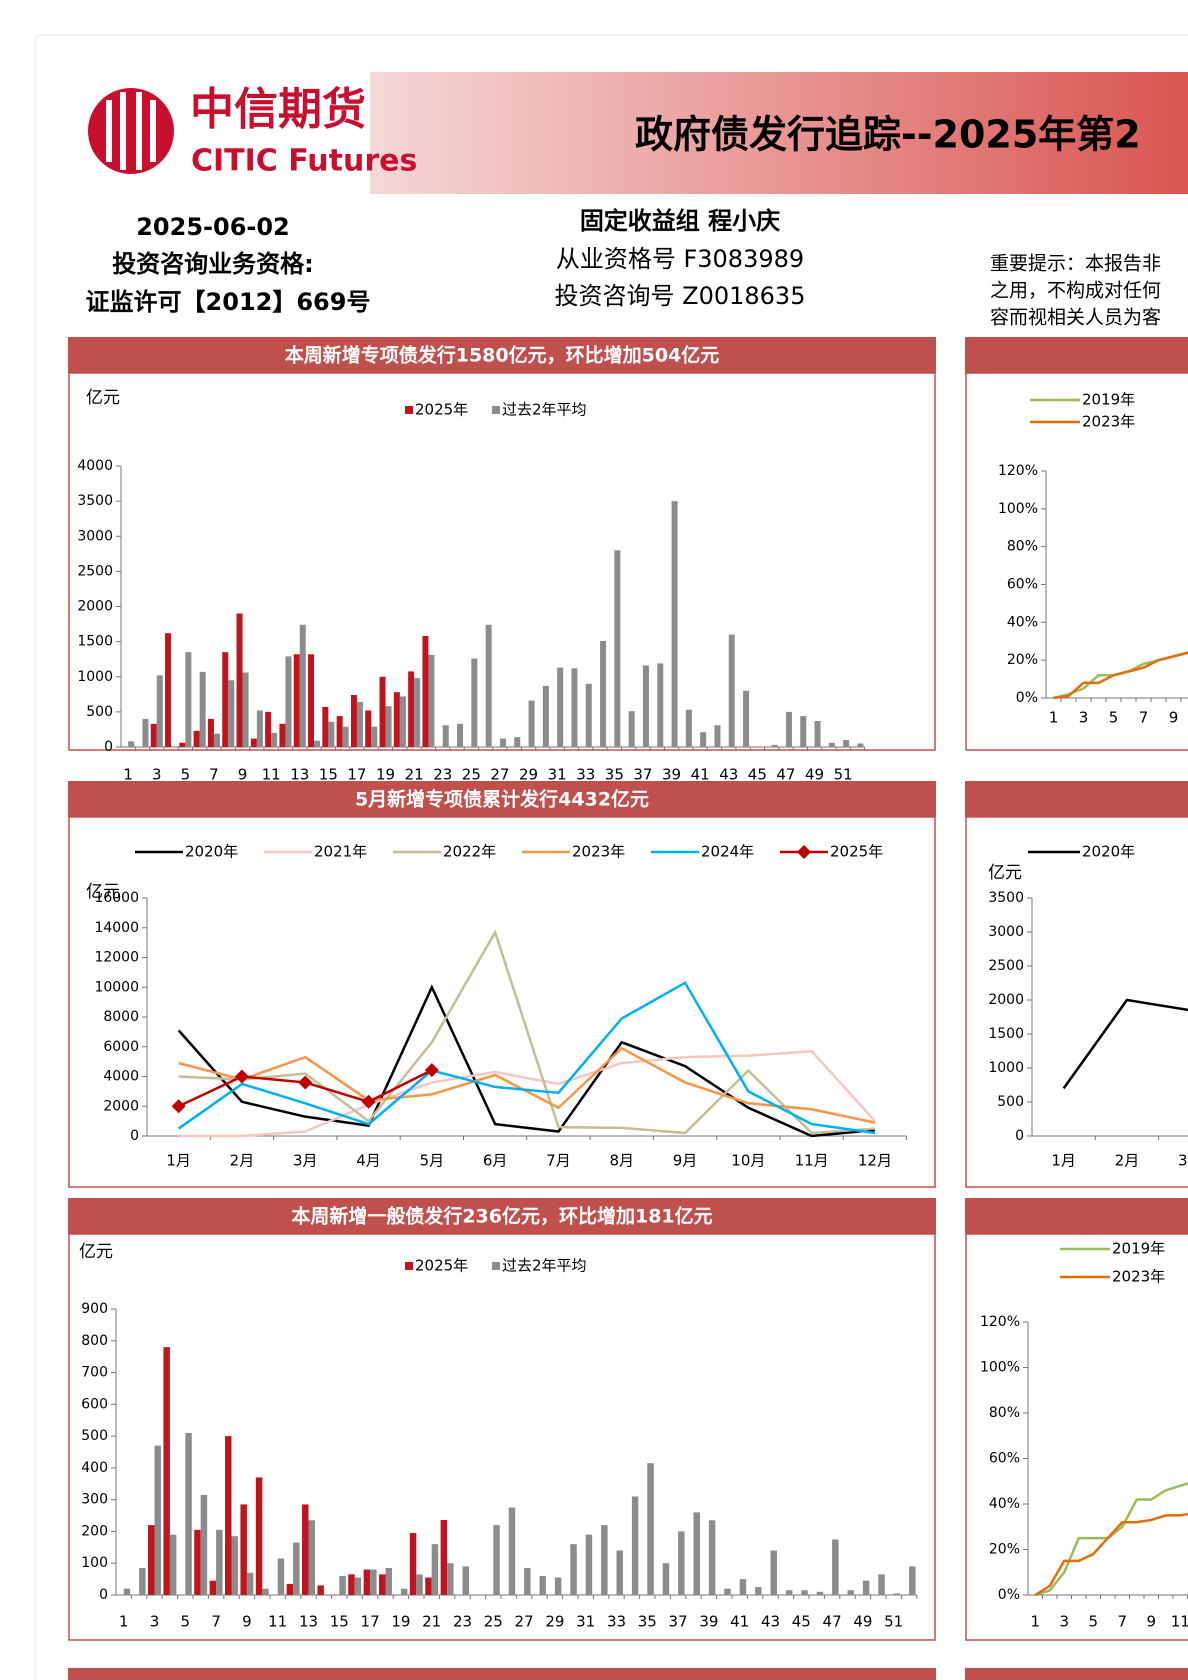  What do you see at coordinates (499, 775) in the screenshot?
I see `x-tick-label: 27` at bounding box center [499, 775].